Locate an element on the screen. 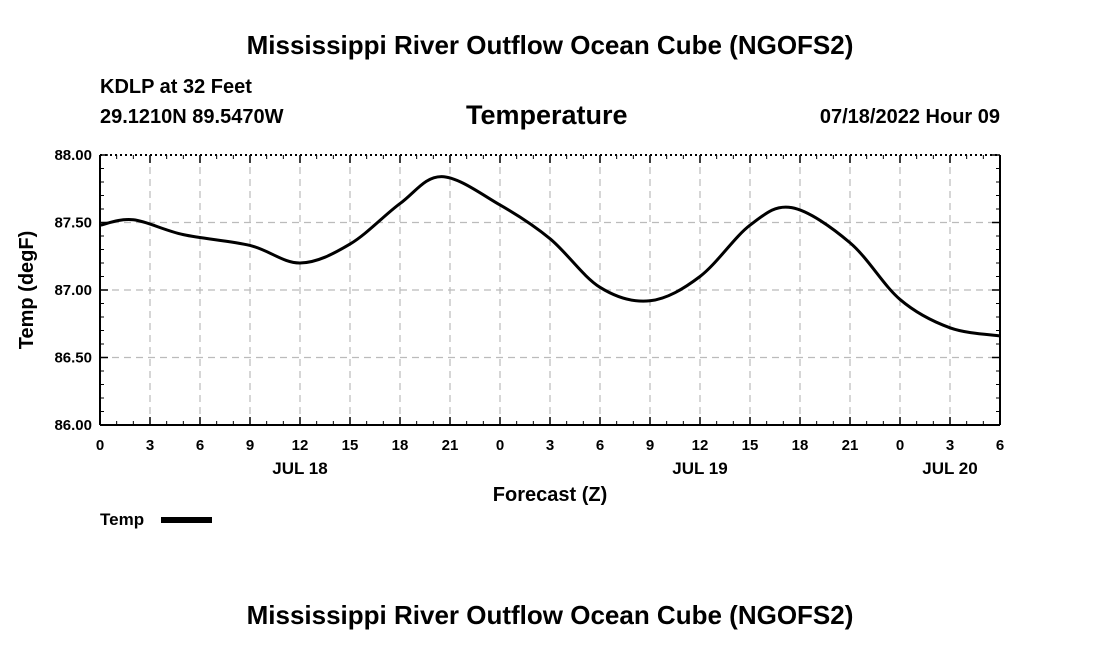 This screenshot has height=650, width=1100. station-label: KDLP at 32 Feet is located at coordinates (176, 87).